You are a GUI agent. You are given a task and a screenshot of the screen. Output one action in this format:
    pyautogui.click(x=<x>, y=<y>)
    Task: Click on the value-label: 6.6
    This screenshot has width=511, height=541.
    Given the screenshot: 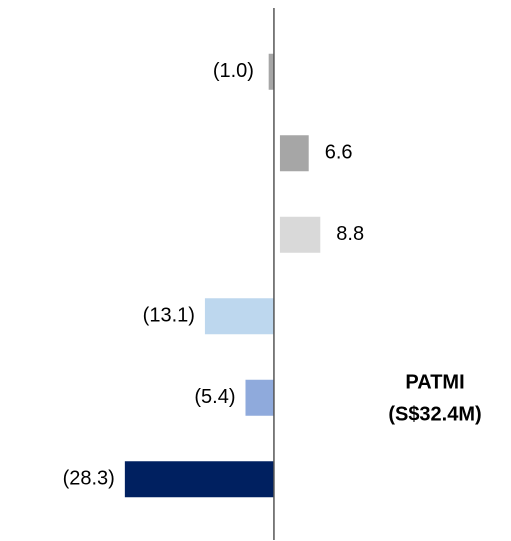 What is the action you would take?
    pyautogui.click(x=339, y=153)
    